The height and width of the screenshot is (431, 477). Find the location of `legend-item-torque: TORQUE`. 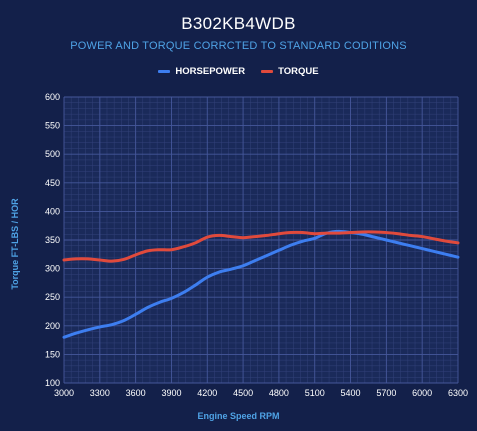

legend-item-torque: TORQUE is located at coordinates (290, 71).